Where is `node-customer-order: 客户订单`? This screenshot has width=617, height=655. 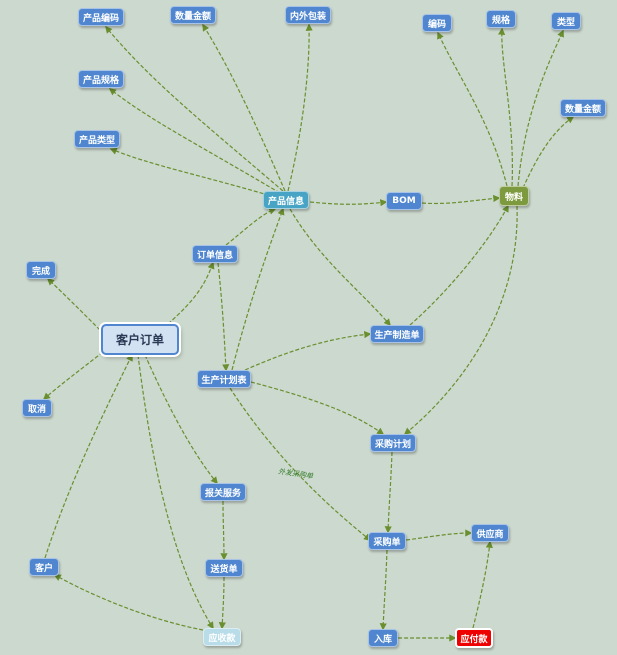 node-customer-order: 客户订单 is located at coordinates (140, 339).